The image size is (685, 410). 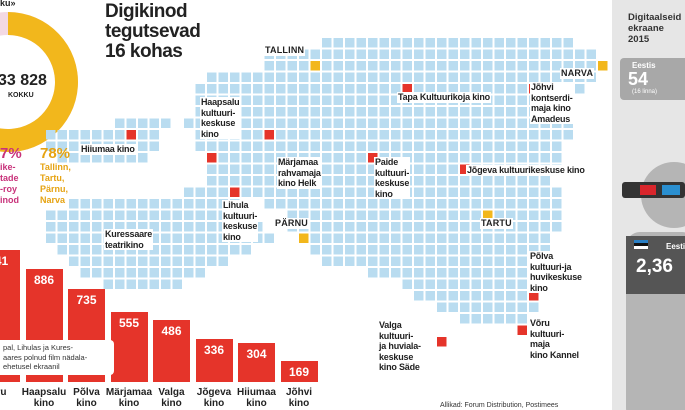 I want to click on map-title: Digikinod tegutsevad 16 kohas, so click(x=153, y=31).